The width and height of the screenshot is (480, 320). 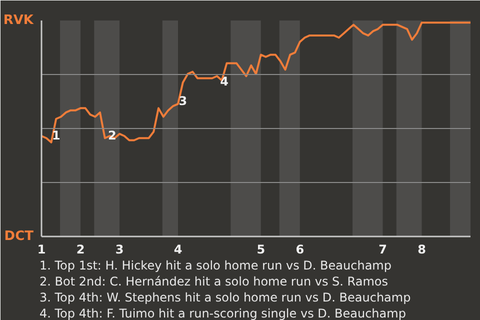 I want to click on annotation: 4, so click(x=224, y=81).